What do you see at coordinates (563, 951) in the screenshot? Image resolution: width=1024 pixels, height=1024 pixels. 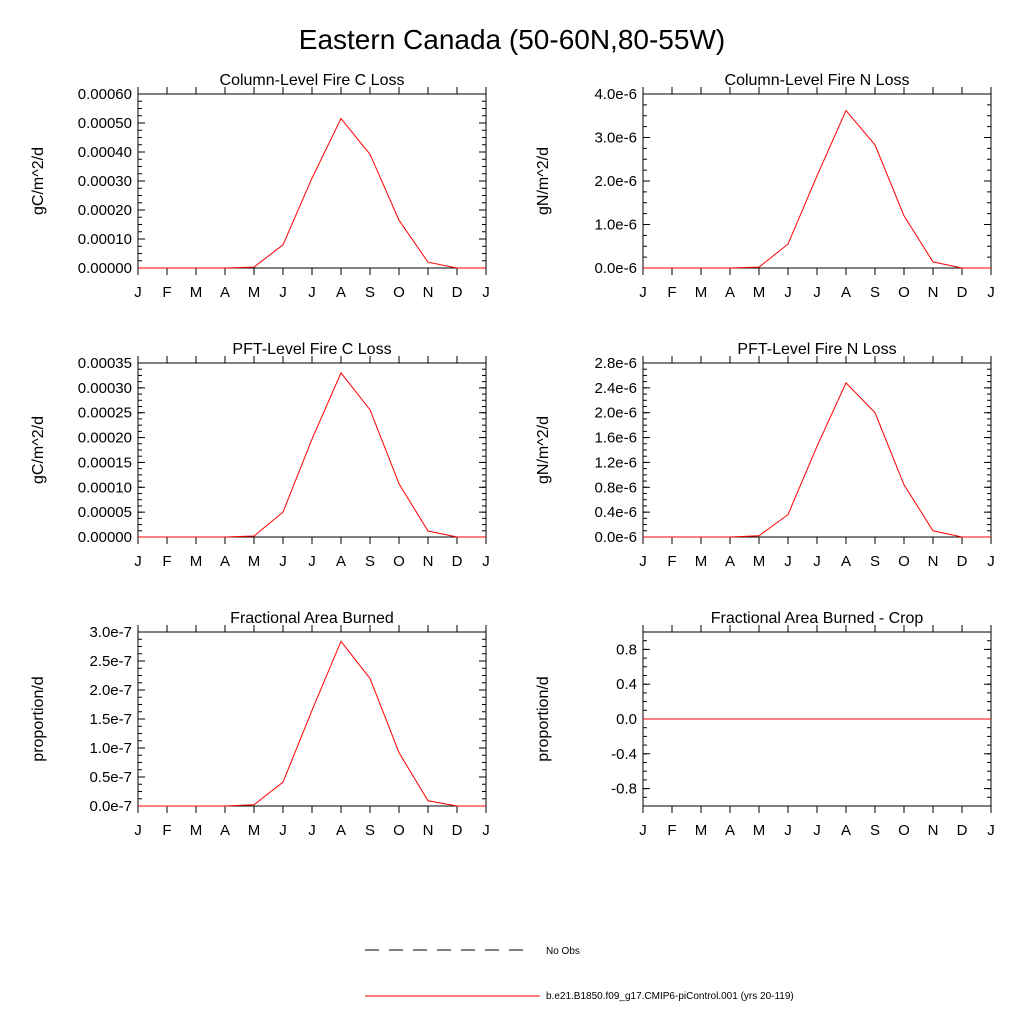 I see `legend-obs-label: No Obs` at bounding box center [563, 951].